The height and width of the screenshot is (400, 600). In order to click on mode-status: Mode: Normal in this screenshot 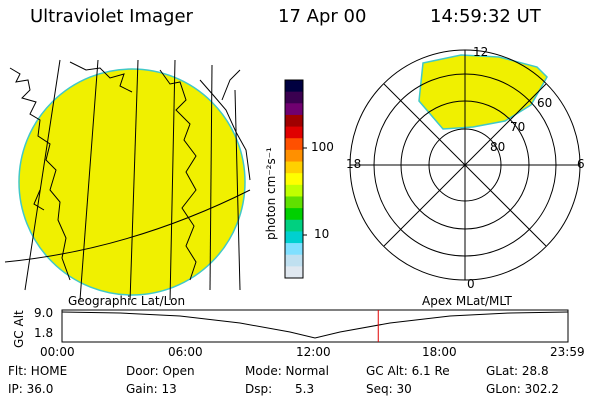, I will do `click(287, 371)`.